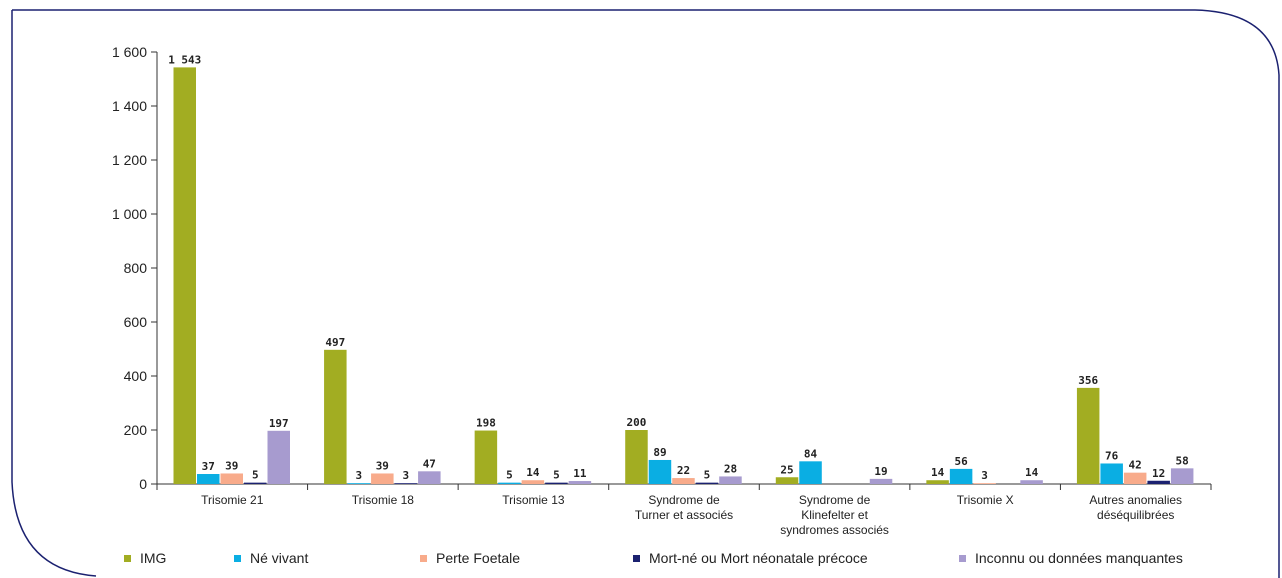 This screenshot has width=1282, height=578. I want to click on legend-label-perte-foetale: Perte Foetale, so click(478, 558).